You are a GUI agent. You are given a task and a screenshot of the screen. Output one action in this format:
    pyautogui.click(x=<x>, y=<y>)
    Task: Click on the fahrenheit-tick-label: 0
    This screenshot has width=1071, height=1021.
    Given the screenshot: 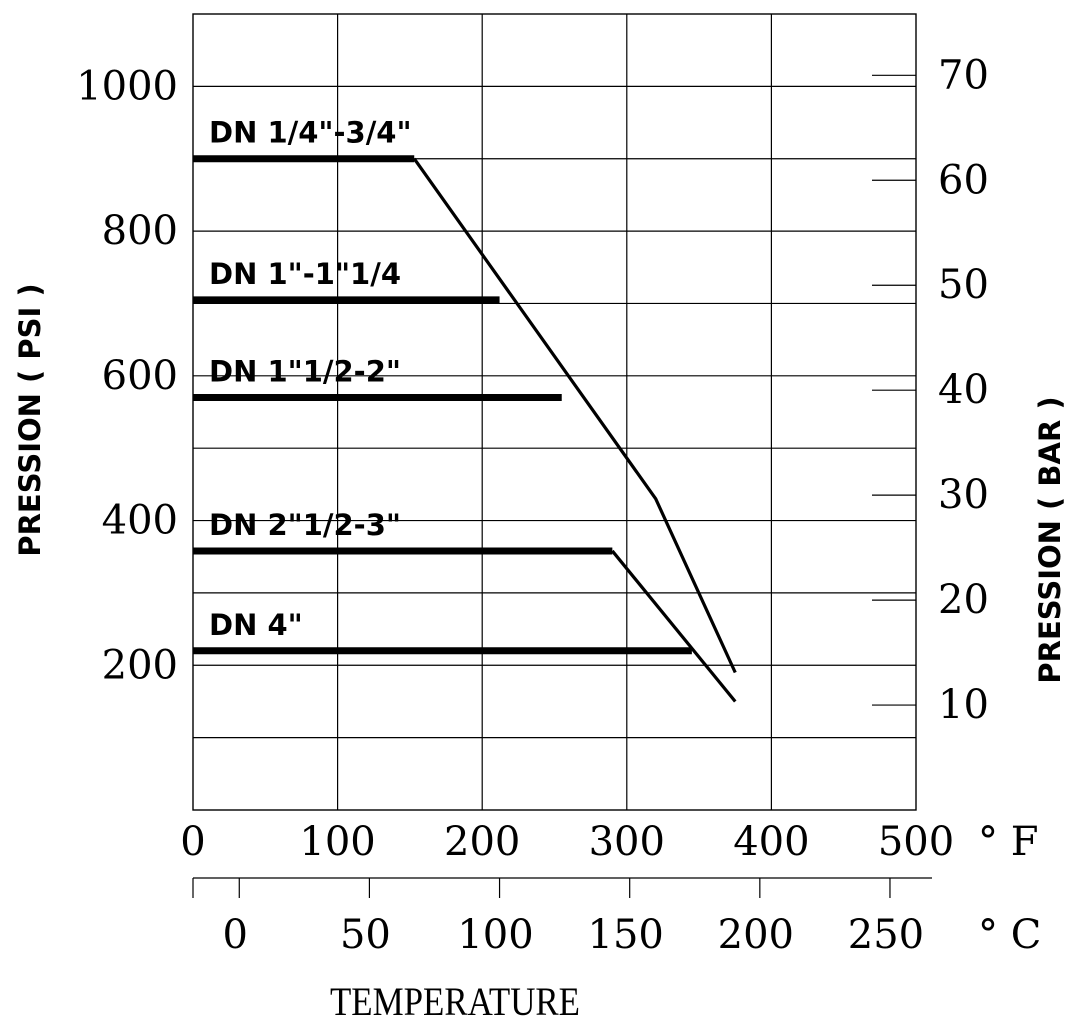 What is the action you would take?
    pyautogui.click(x=192, y=842)
    